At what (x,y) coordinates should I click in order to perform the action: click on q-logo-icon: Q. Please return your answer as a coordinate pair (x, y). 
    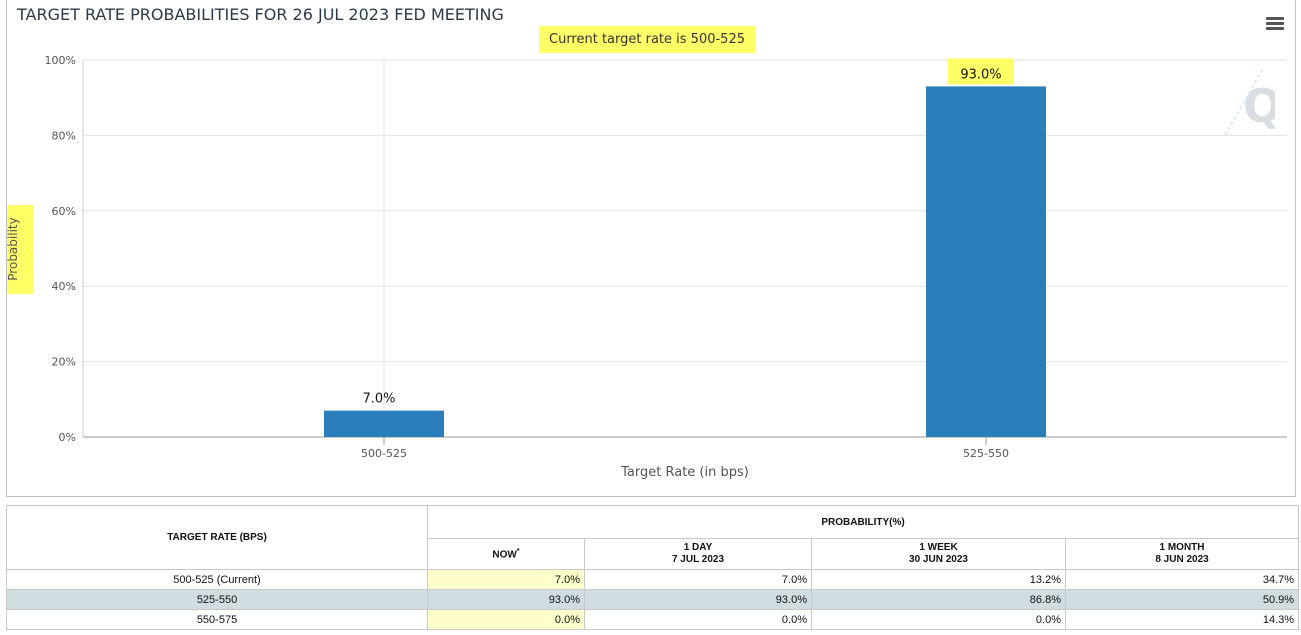
    Looking at the image, I should click on (1249, 102).